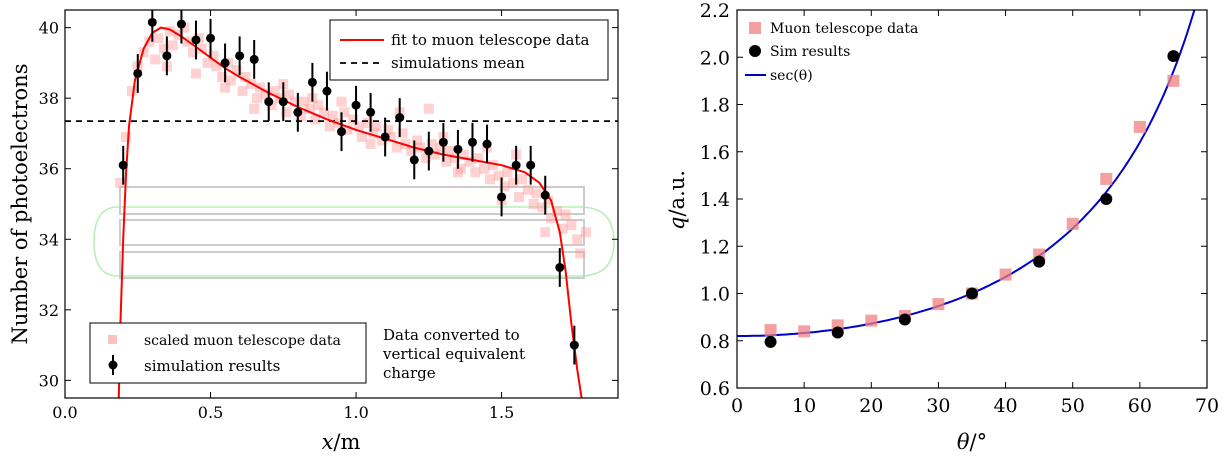 The width and height of the screenshot is (1231, 459). I want to click on legend-telescope-label-right: Muon telescope data, so click(844, 29).